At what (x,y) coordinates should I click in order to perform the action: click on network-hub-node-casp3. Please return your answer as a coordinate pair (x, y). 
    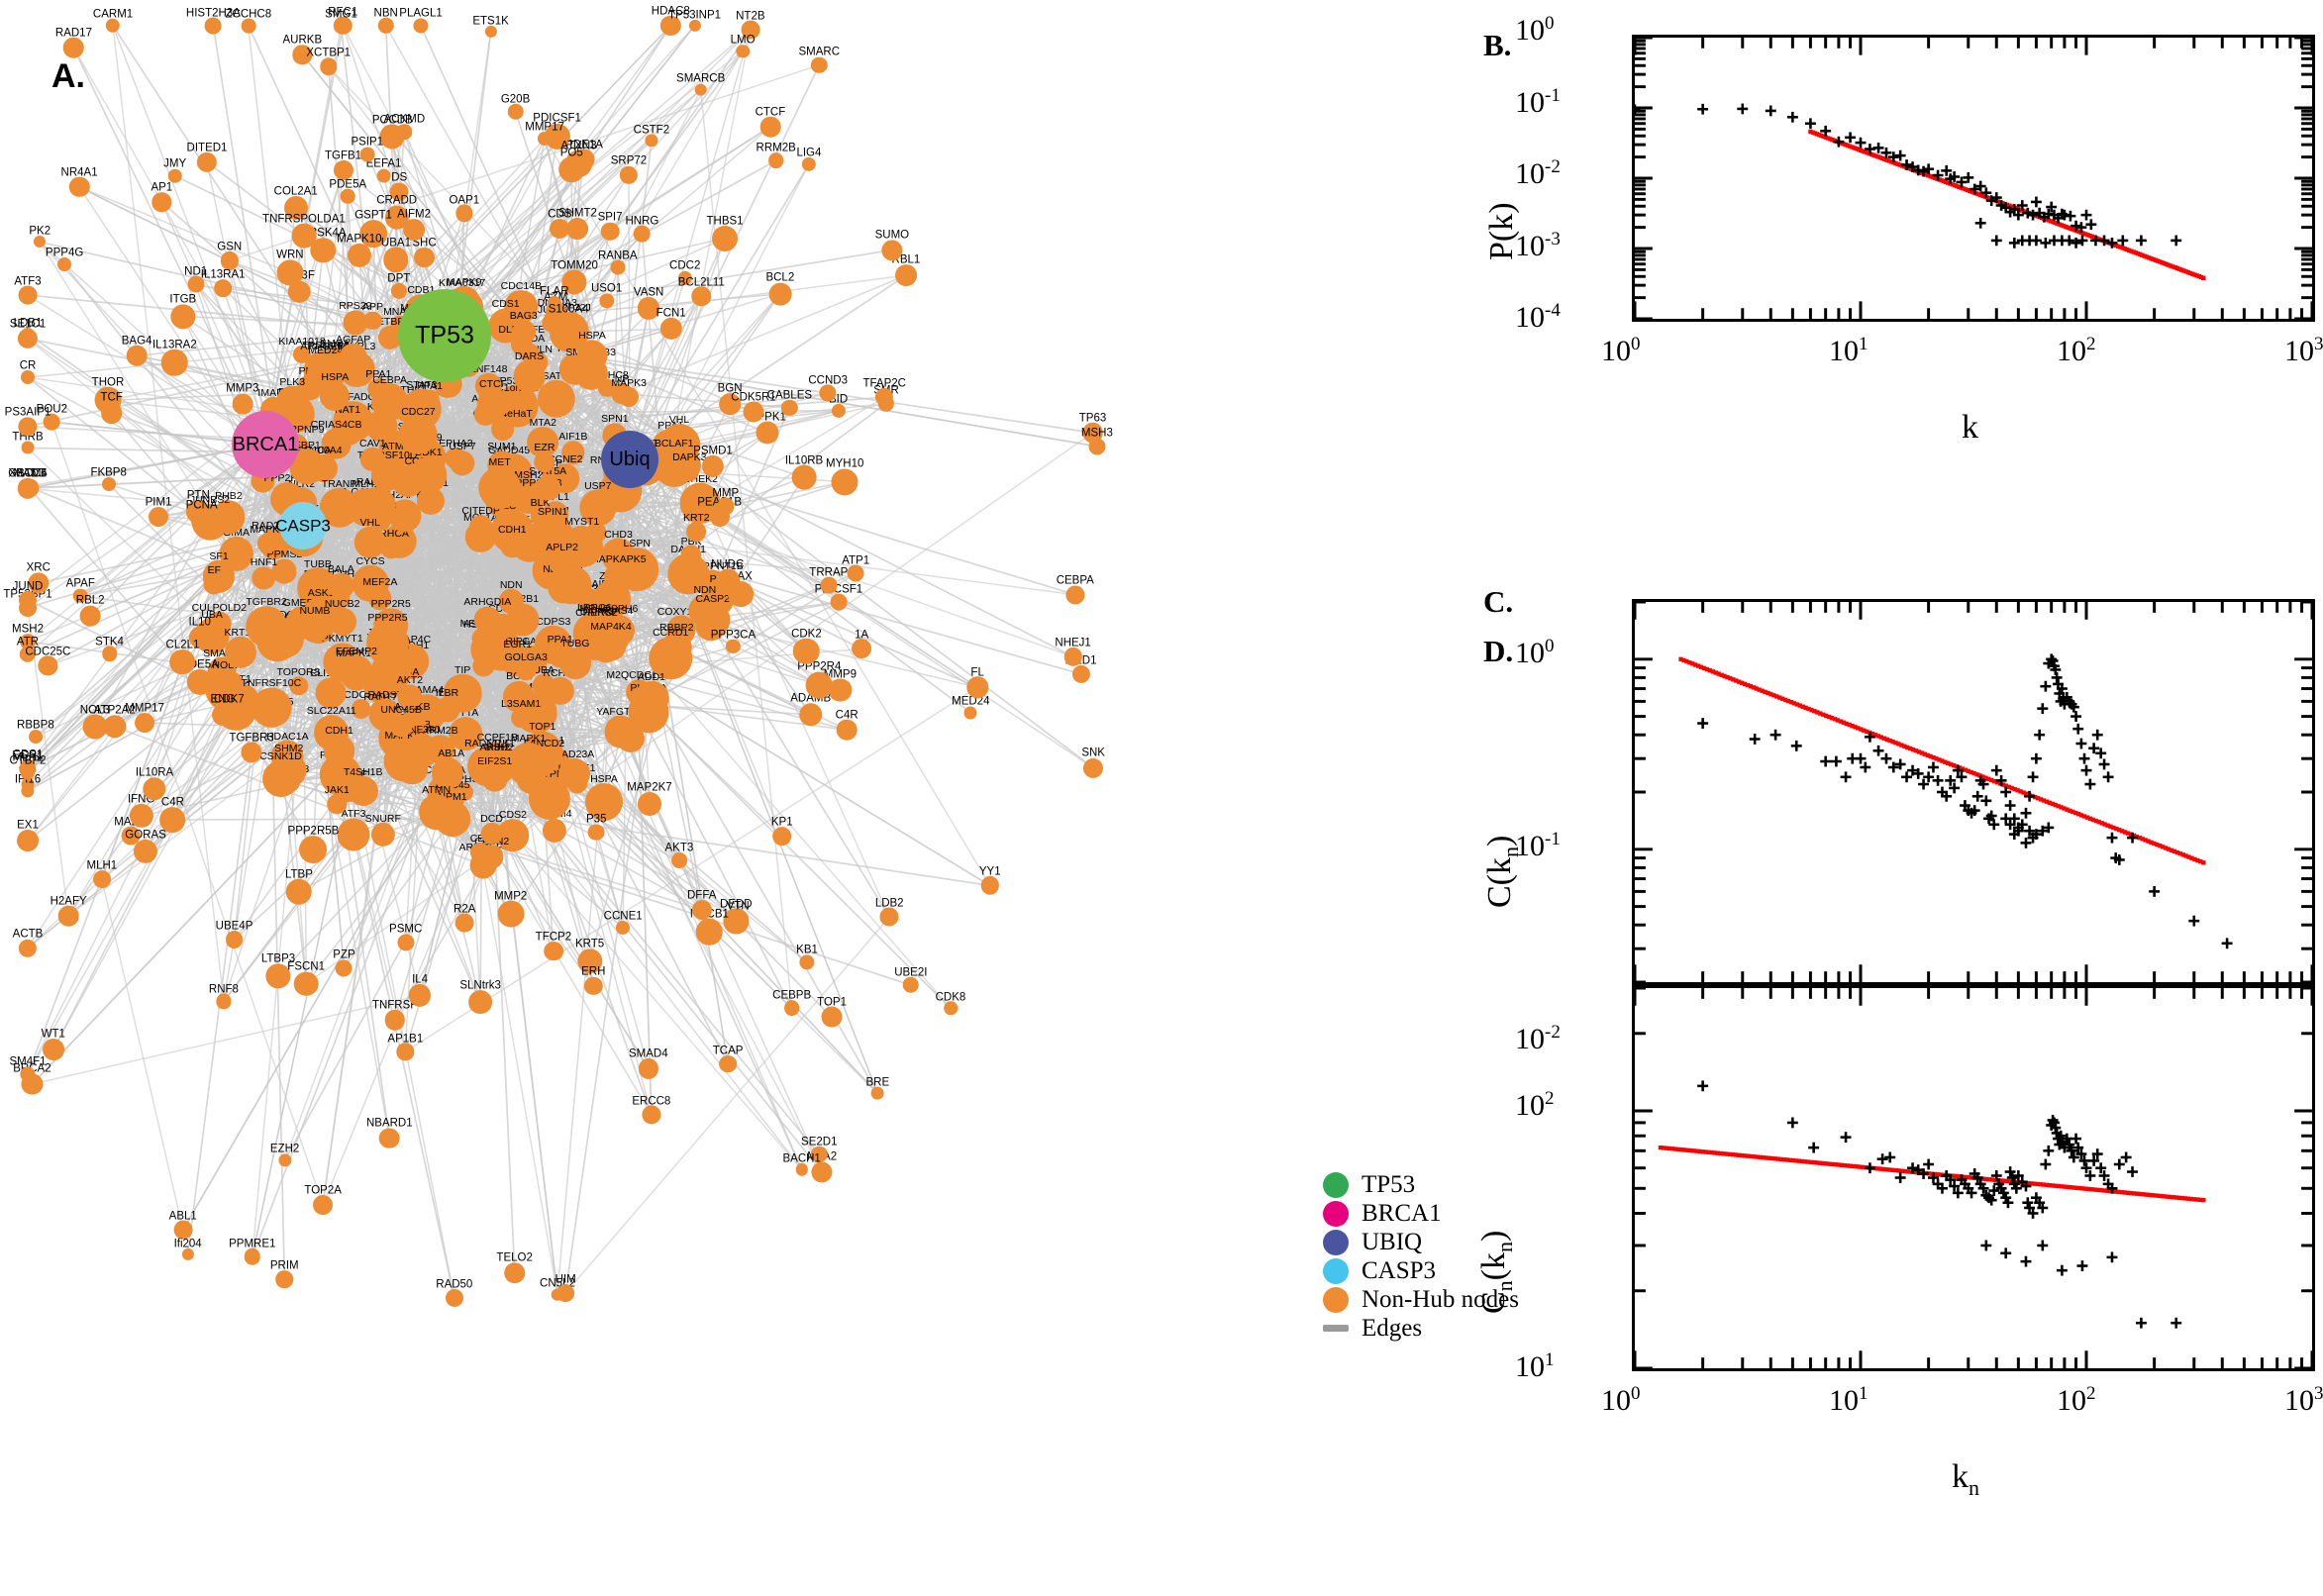
    Looking at the image, I should click on (303, 525).